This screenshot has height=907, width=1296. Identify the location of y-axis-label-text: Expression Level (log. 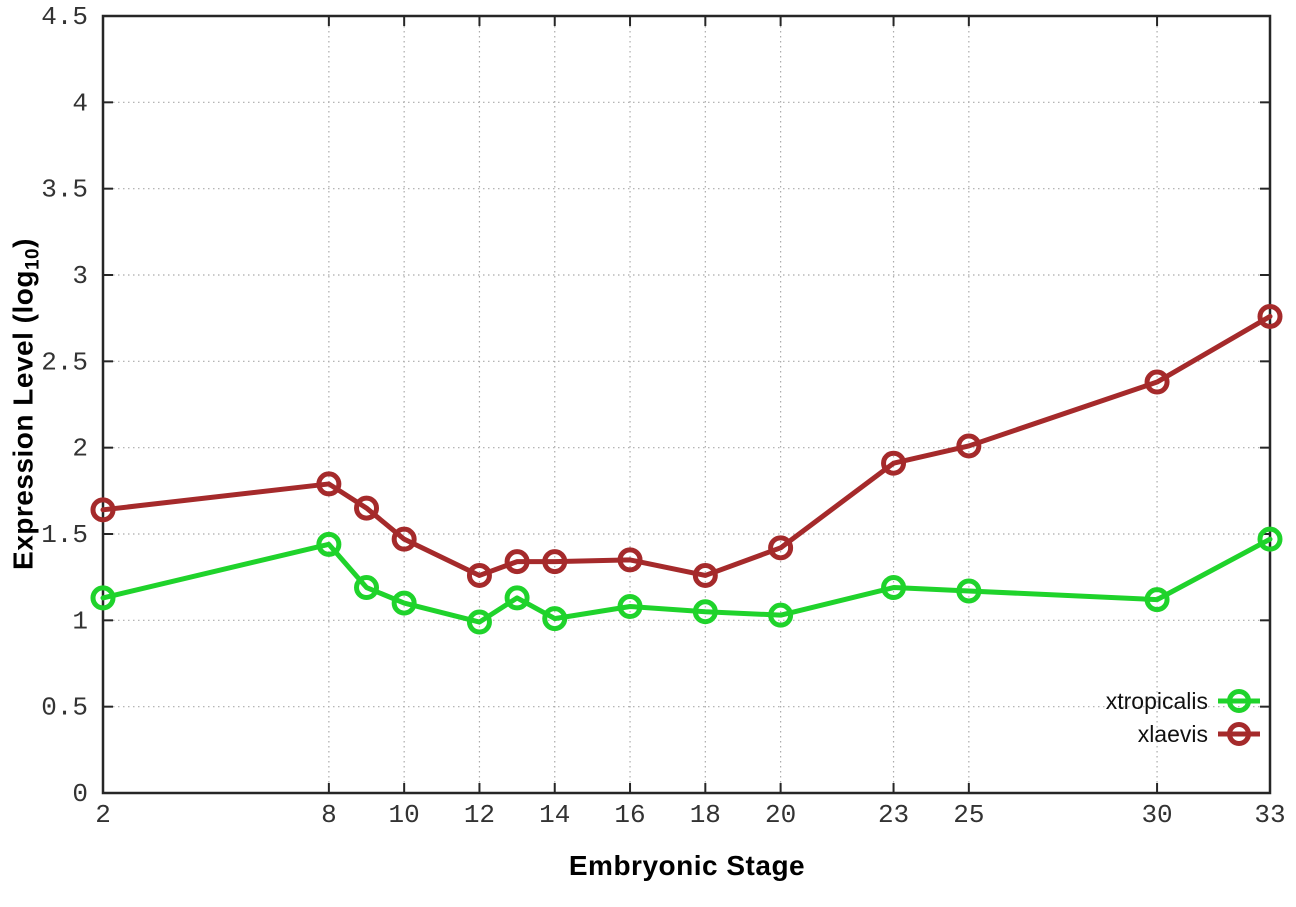
(23, 420).